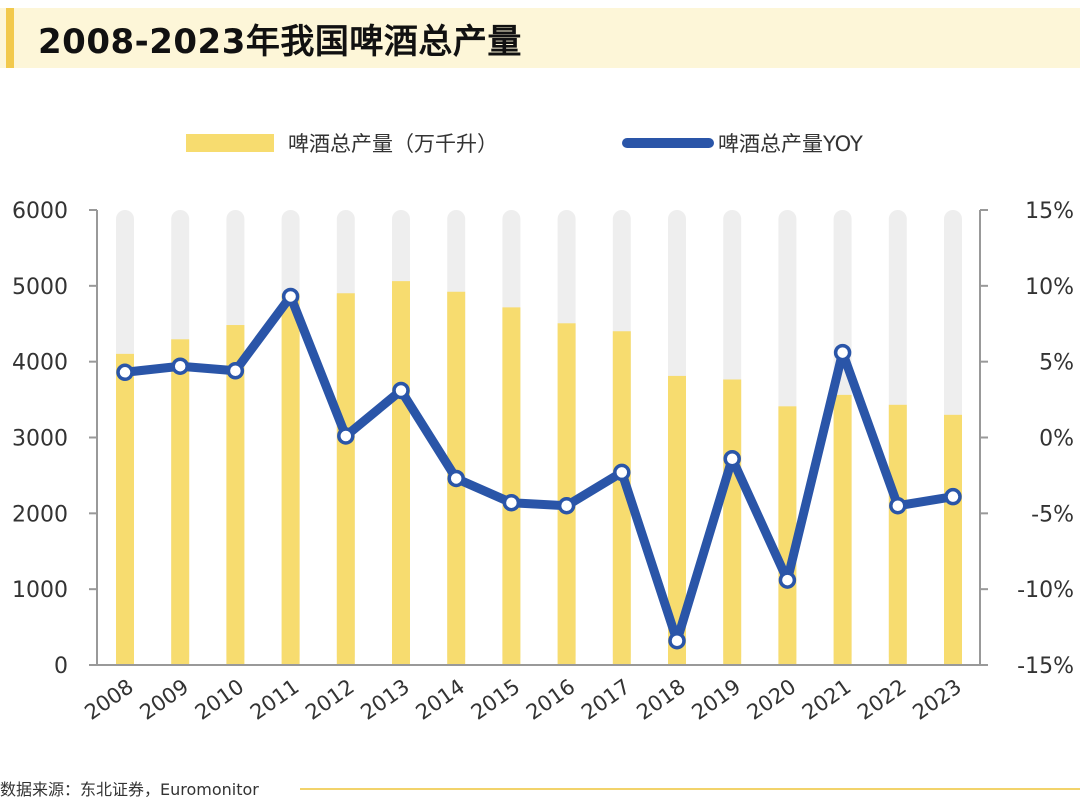 This screenshot has height=806, width=1080. Describe the element at coordinates (1049, 287) in the screenshot. I see `right-tick-label: 10%` at that location.